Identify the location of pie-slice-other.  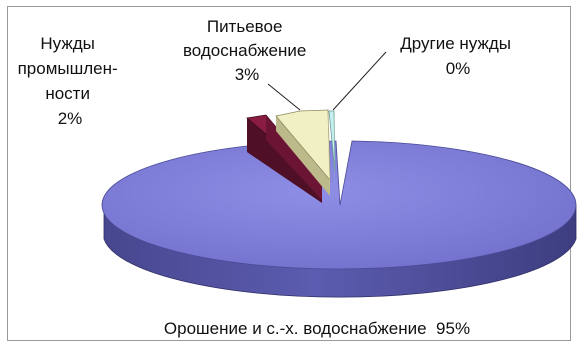
(332, 150).